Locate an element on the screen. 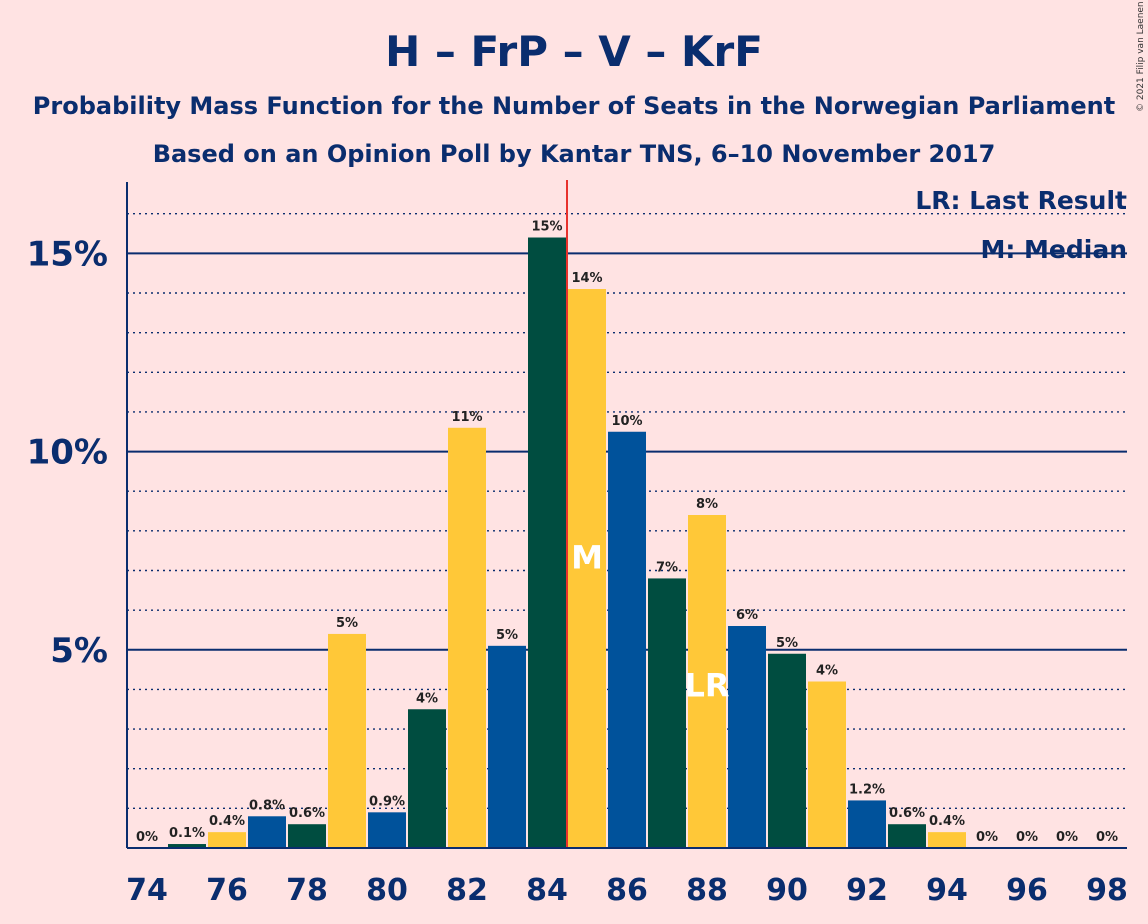  data-label-87: 7% is located at coordinates (667, 567).